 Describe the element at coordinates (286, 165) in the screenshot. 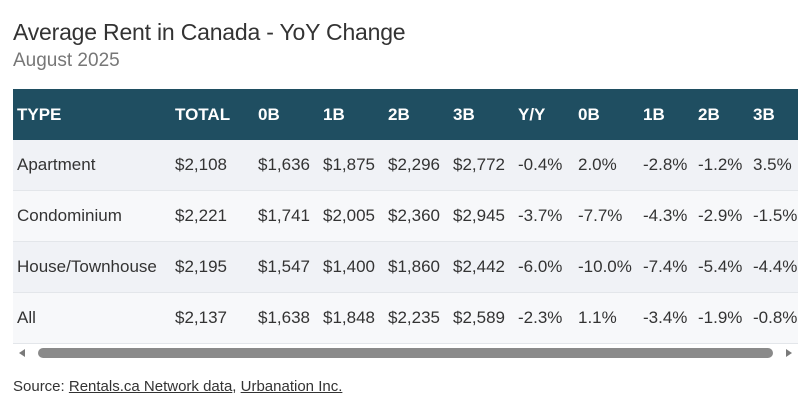

I see `table-cell: $1,636` at that location.